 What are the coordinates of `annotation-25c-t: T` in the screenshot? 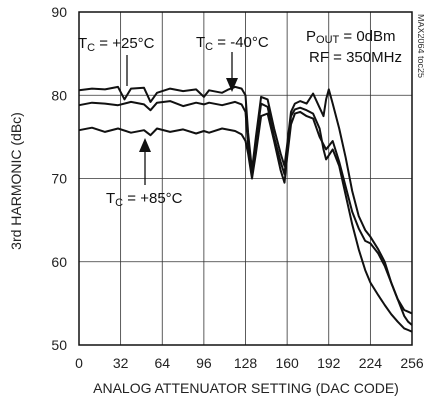 It's located at (82, 43).